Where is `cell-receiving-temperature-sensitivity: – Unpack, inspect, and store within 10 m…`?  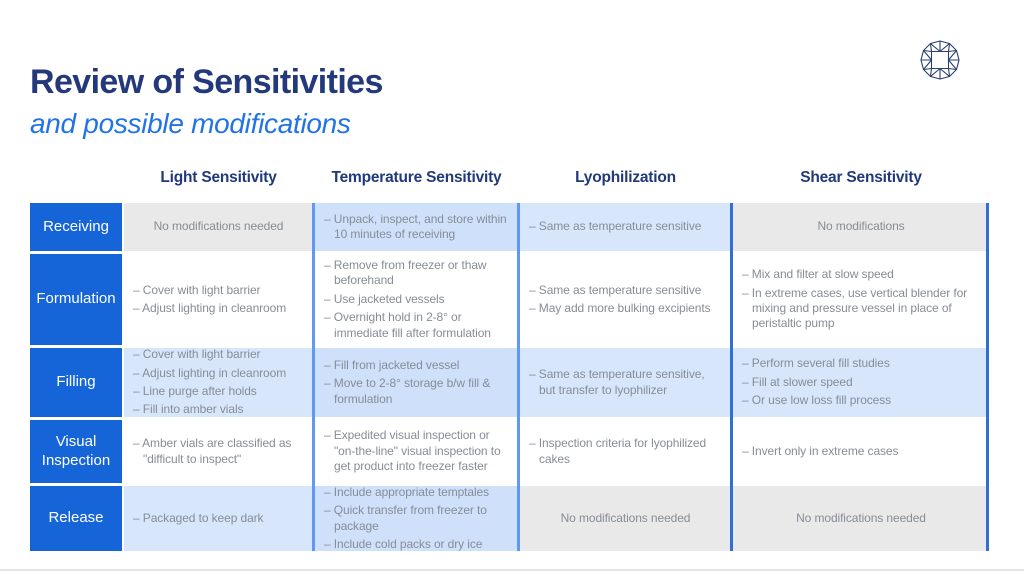 cell-receiving-temperature-sensitivity: – Unpack, inspect, and store within 10 m… is located at coordinates (416, 227).